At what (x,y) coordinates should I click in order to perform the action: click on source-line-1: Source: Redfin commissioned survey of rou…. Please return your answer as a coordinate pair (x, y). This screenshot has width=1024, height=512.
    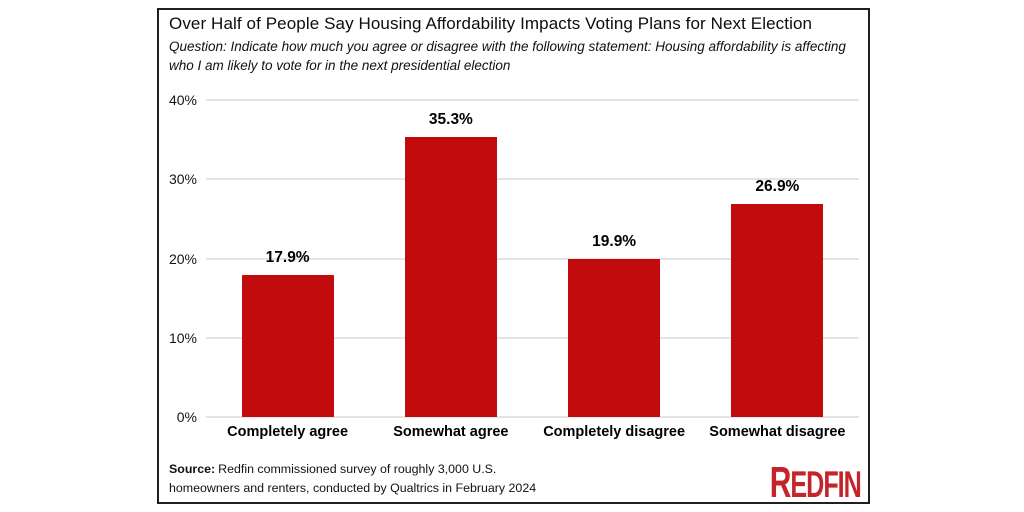
    Looking at the image, I should click on (352, 469).